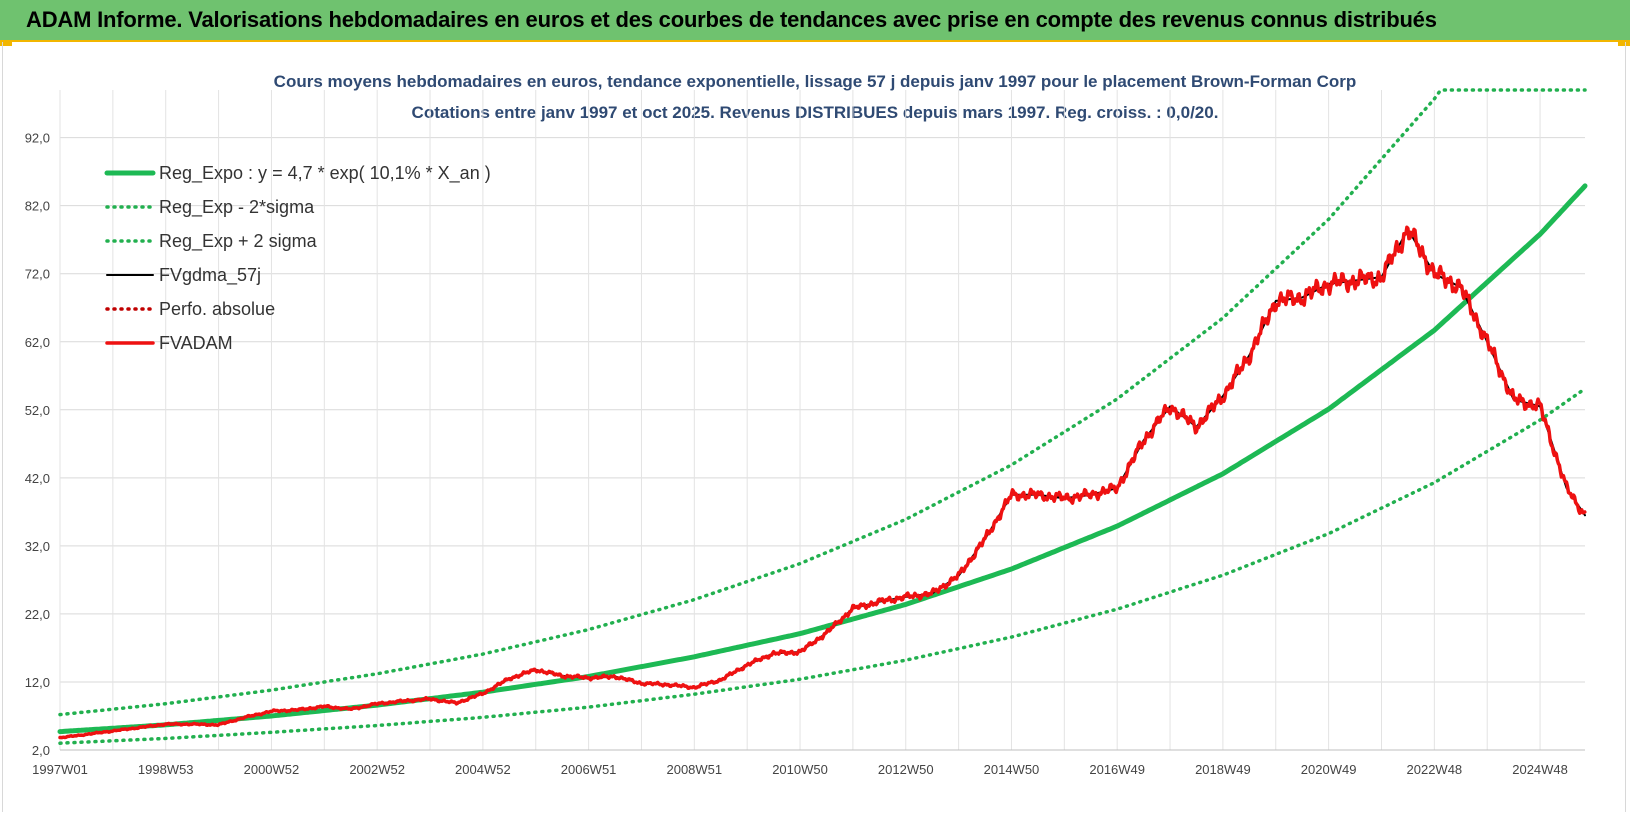 This screenshot has height=815, width=1630. Describe the element at coordinates (377, 769) in the screenshot. I see `x-tick-label: 2002W52` at that location.